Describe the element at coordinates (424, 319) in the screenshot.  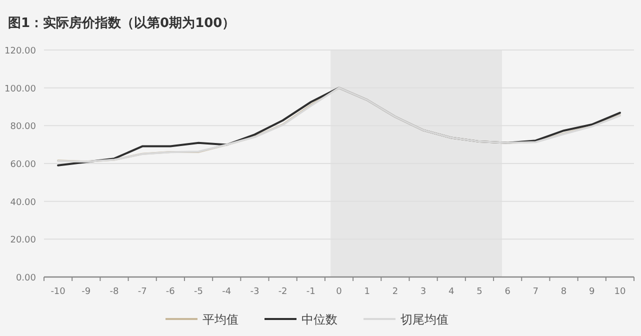
I see `legend-label: 切尾均值` at that location.